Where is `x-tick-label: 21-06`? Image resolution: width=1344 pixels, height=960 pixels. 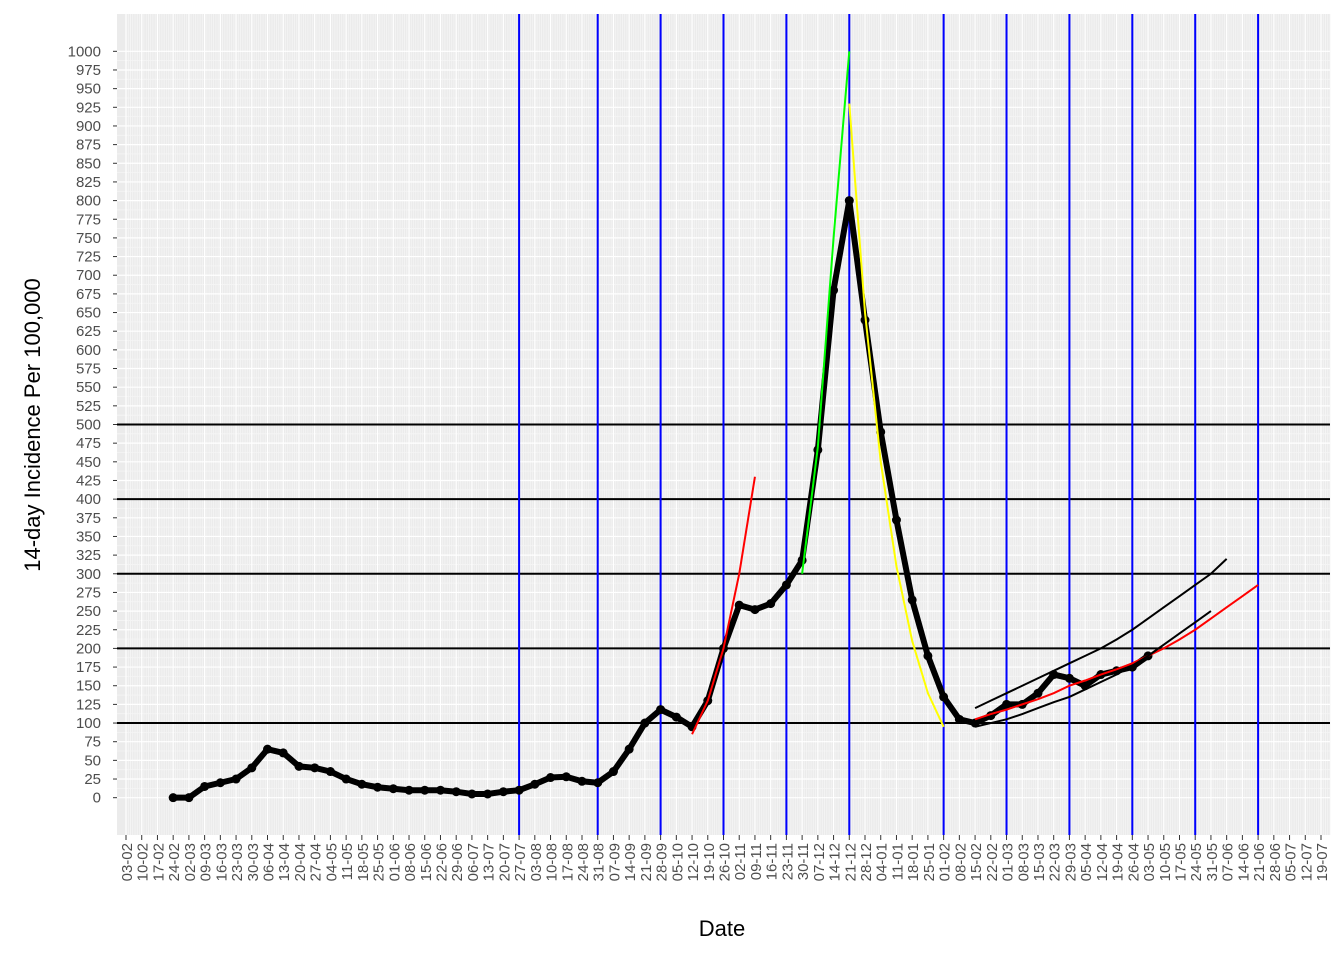
x-tick-label: 21-06 is located at coordinates (1259, 862).